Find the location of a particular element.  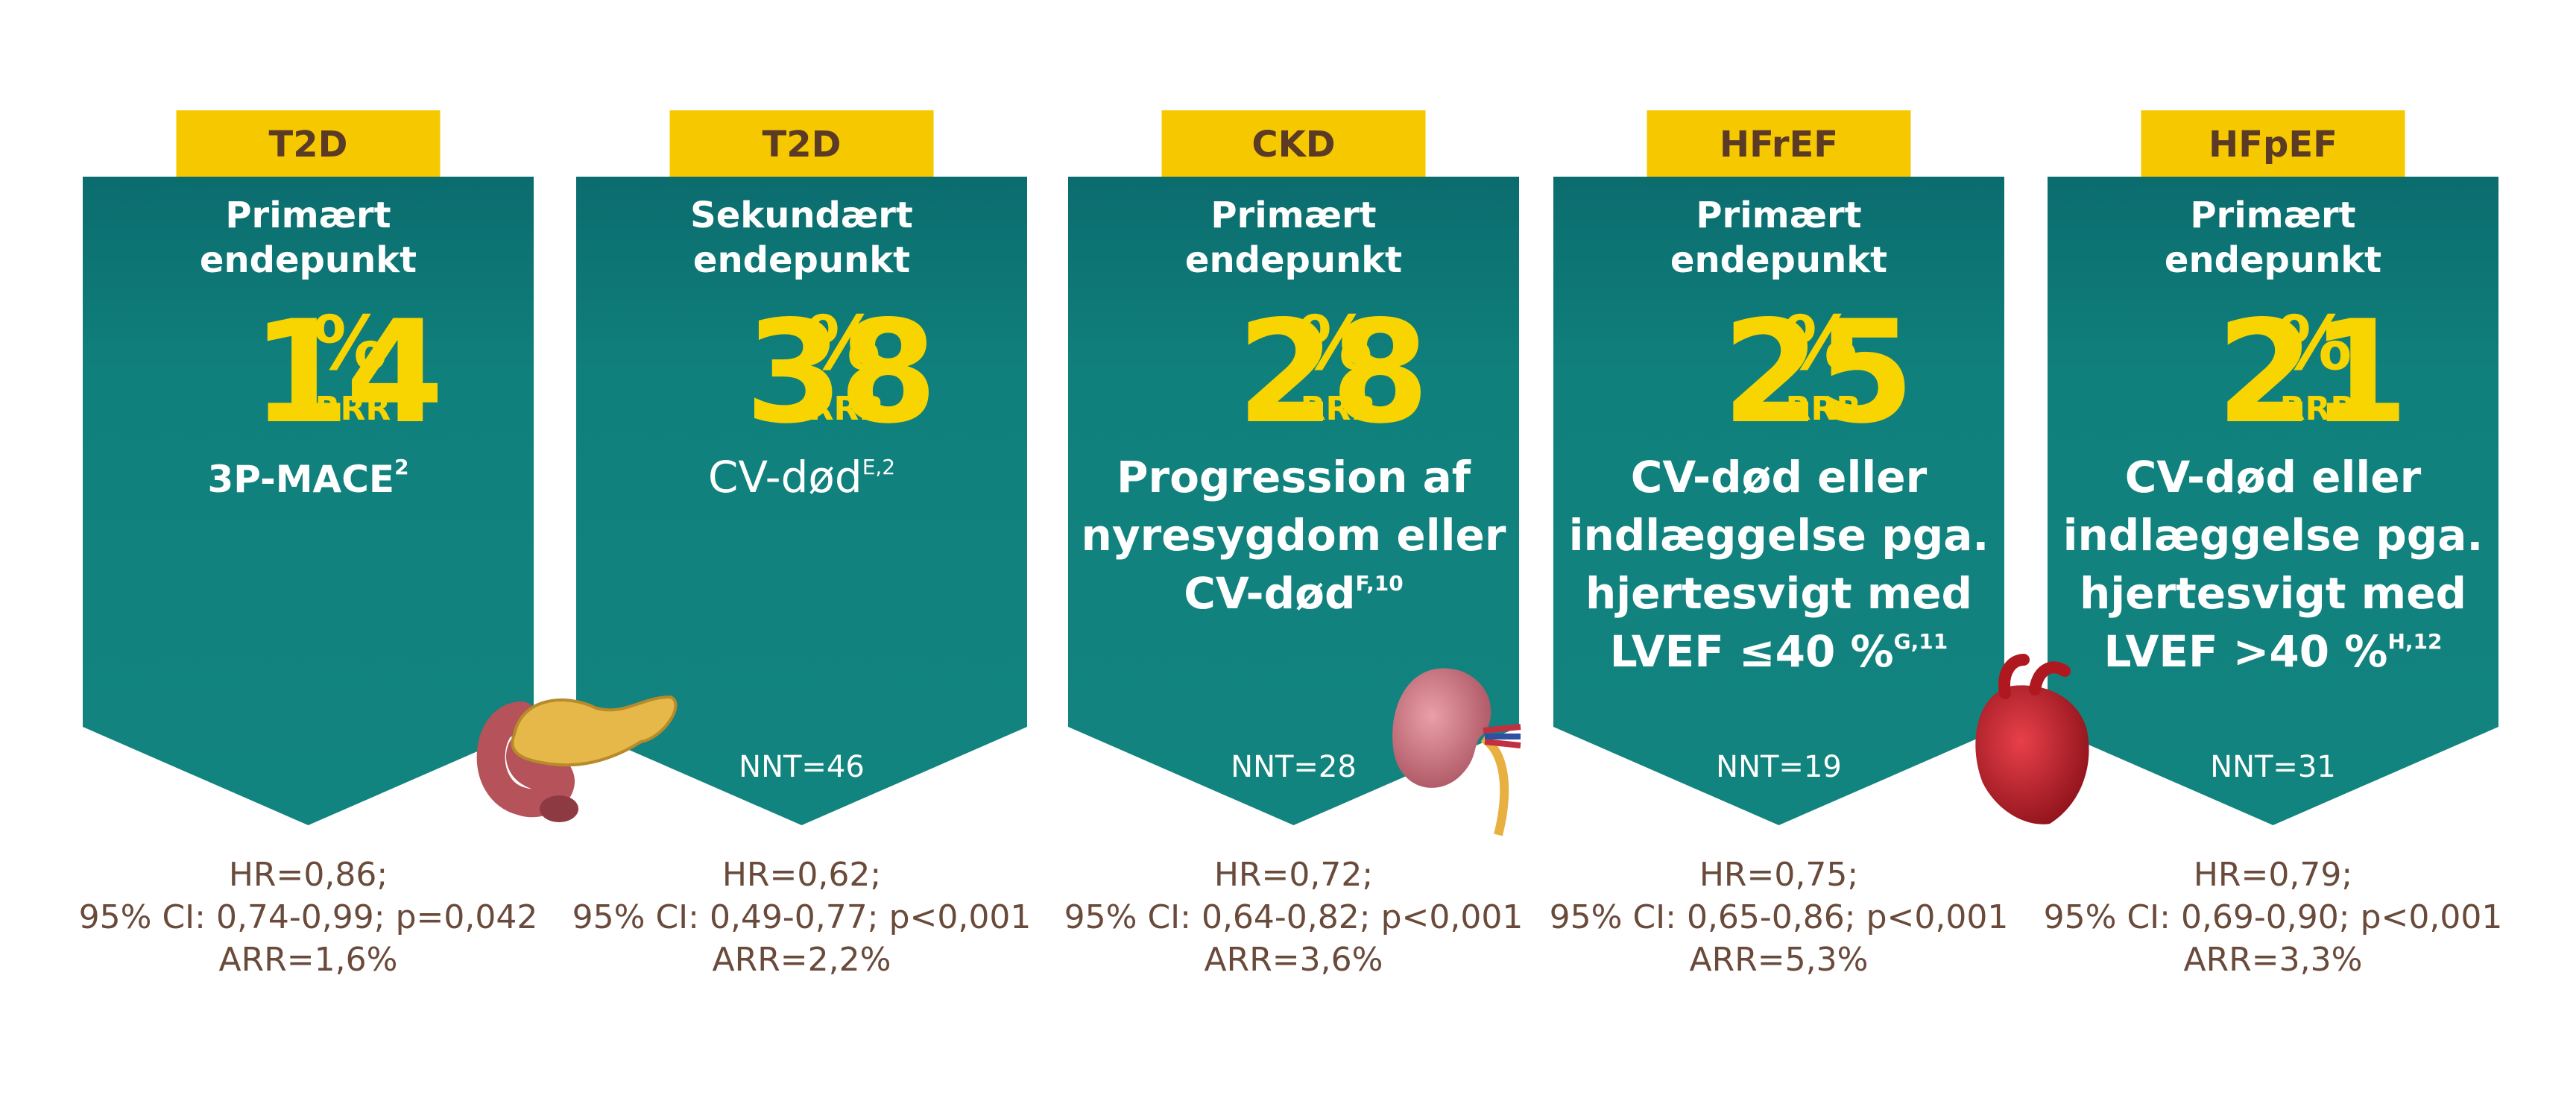

illustrations is located at coordinates (1283, 745).